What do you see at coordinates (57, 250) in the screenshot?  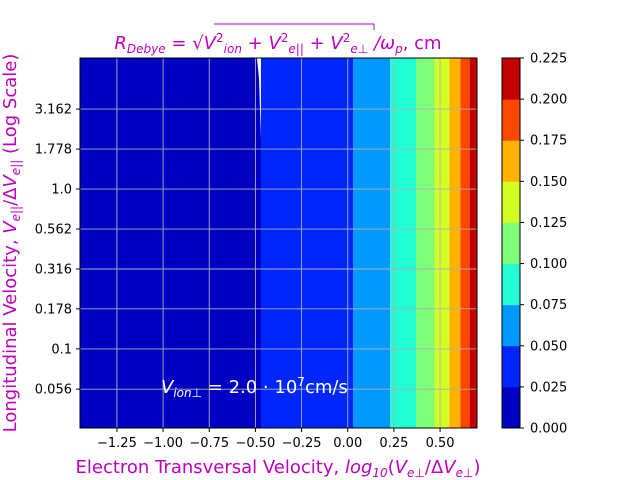 I see `y-axis: 0.056 0.1 0.178 0.316 0.562 1.0 1.778 3.162` at bounding box center [57, 250].